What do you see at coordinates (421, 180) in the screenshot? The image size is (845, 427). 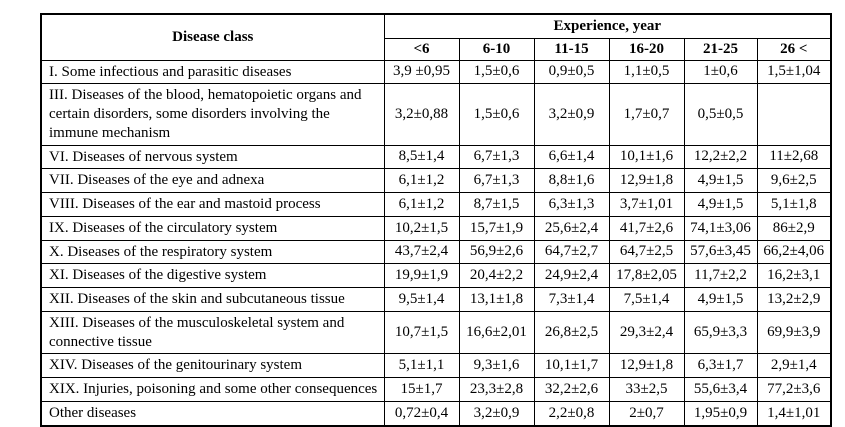 I see `value-cell: 6,1±1,2` at bounding box center [421, 180].